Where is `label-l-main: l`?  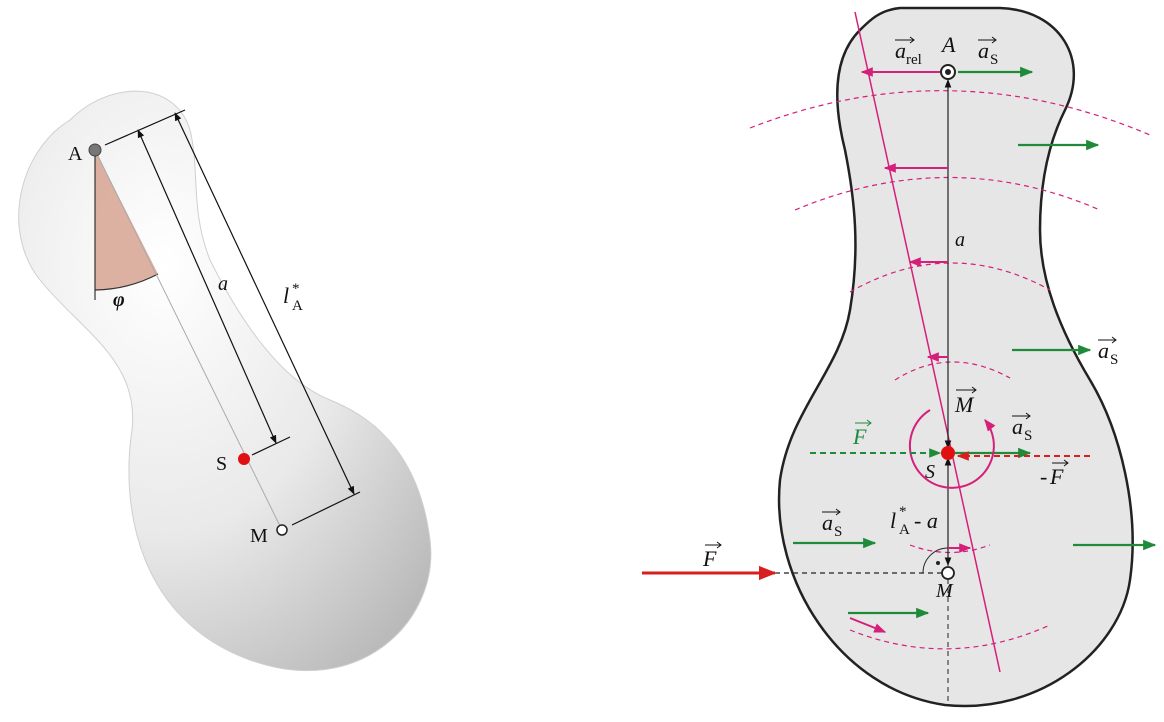
label-l-main: l is located at coordinates (286, 295).